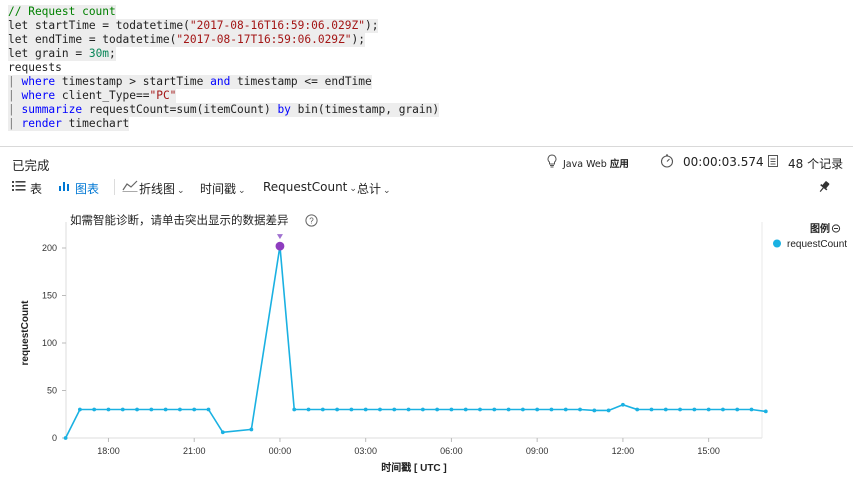  I want to click on code-pipe: |, so click(15, 109).